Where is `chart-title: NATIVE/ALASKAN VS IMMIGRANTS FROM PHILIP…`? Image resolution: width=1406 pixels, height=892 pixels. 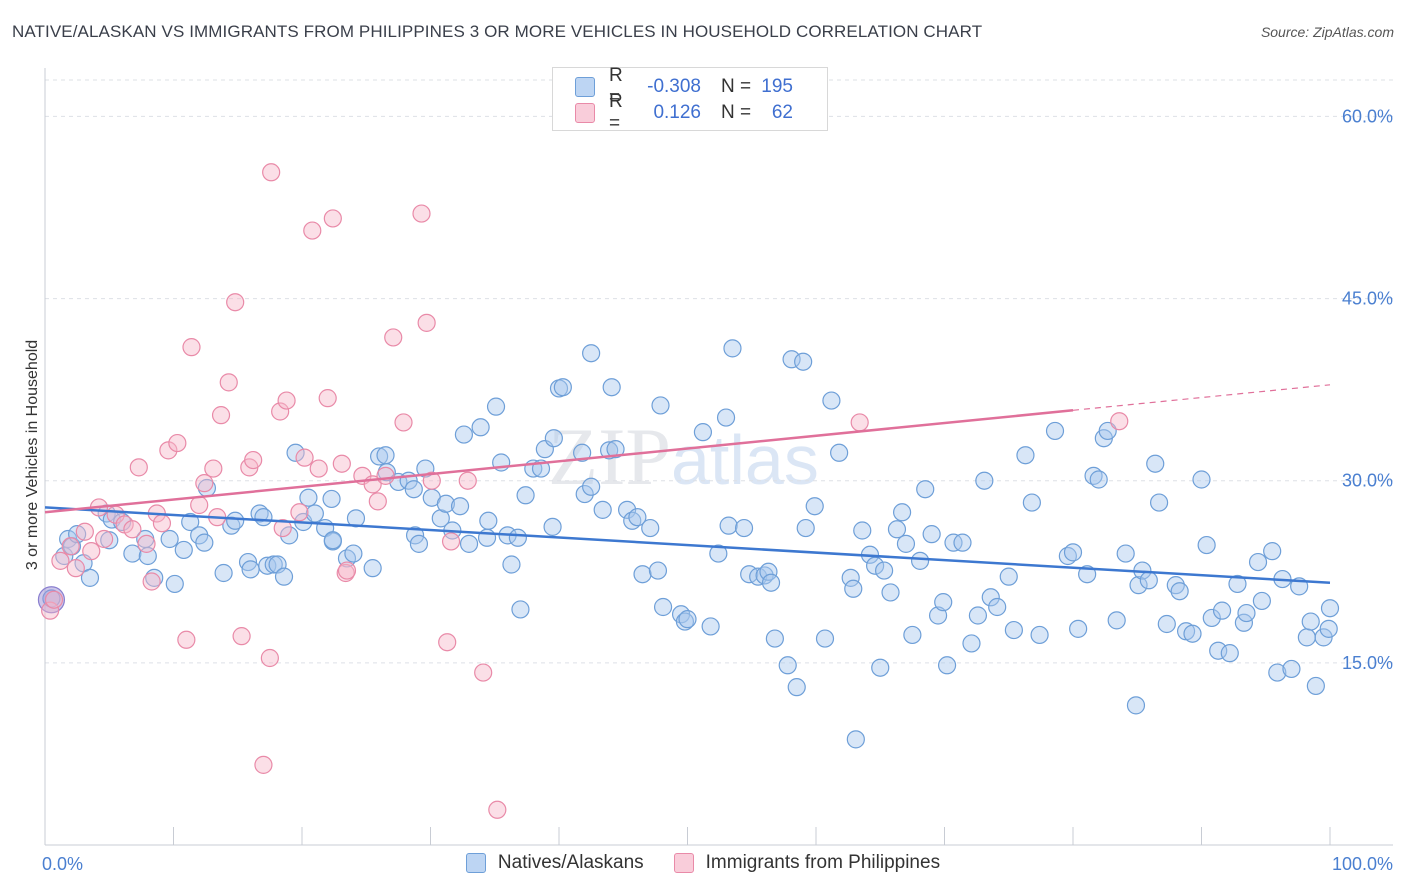 chart-title: NATIVE/ALASKAN VS IMMIGRANTS FROM PHILIP… is located at coordinates (497, 31).